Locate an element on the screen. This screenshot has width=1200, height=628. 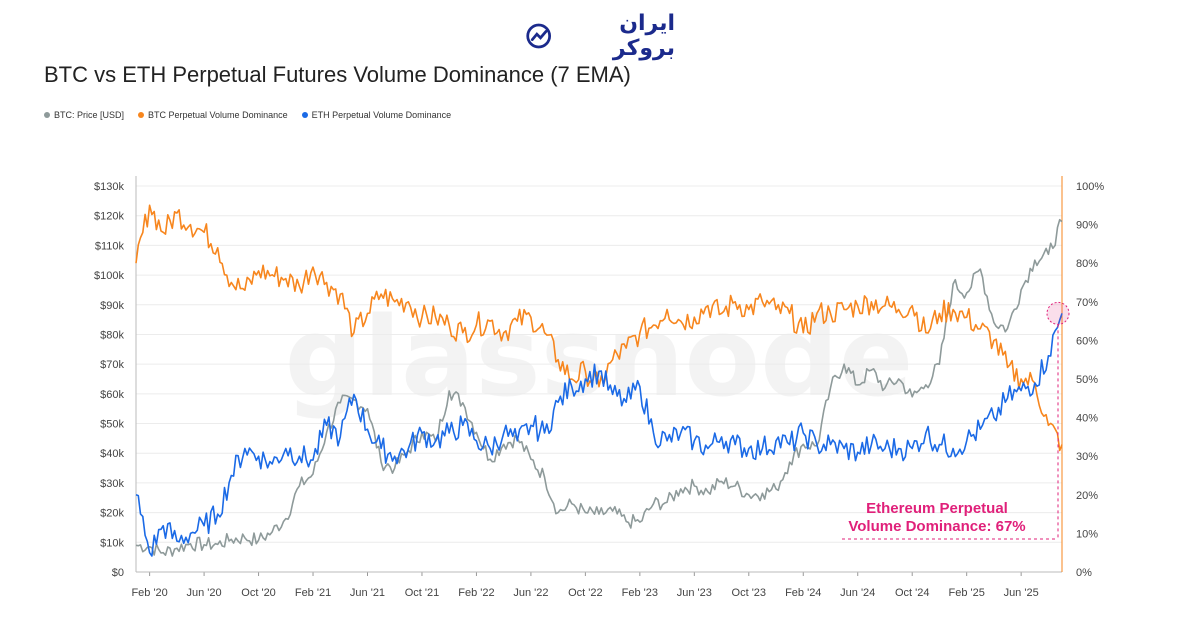
y-left-tick-label: $70k is located at coordinates (112, 365).